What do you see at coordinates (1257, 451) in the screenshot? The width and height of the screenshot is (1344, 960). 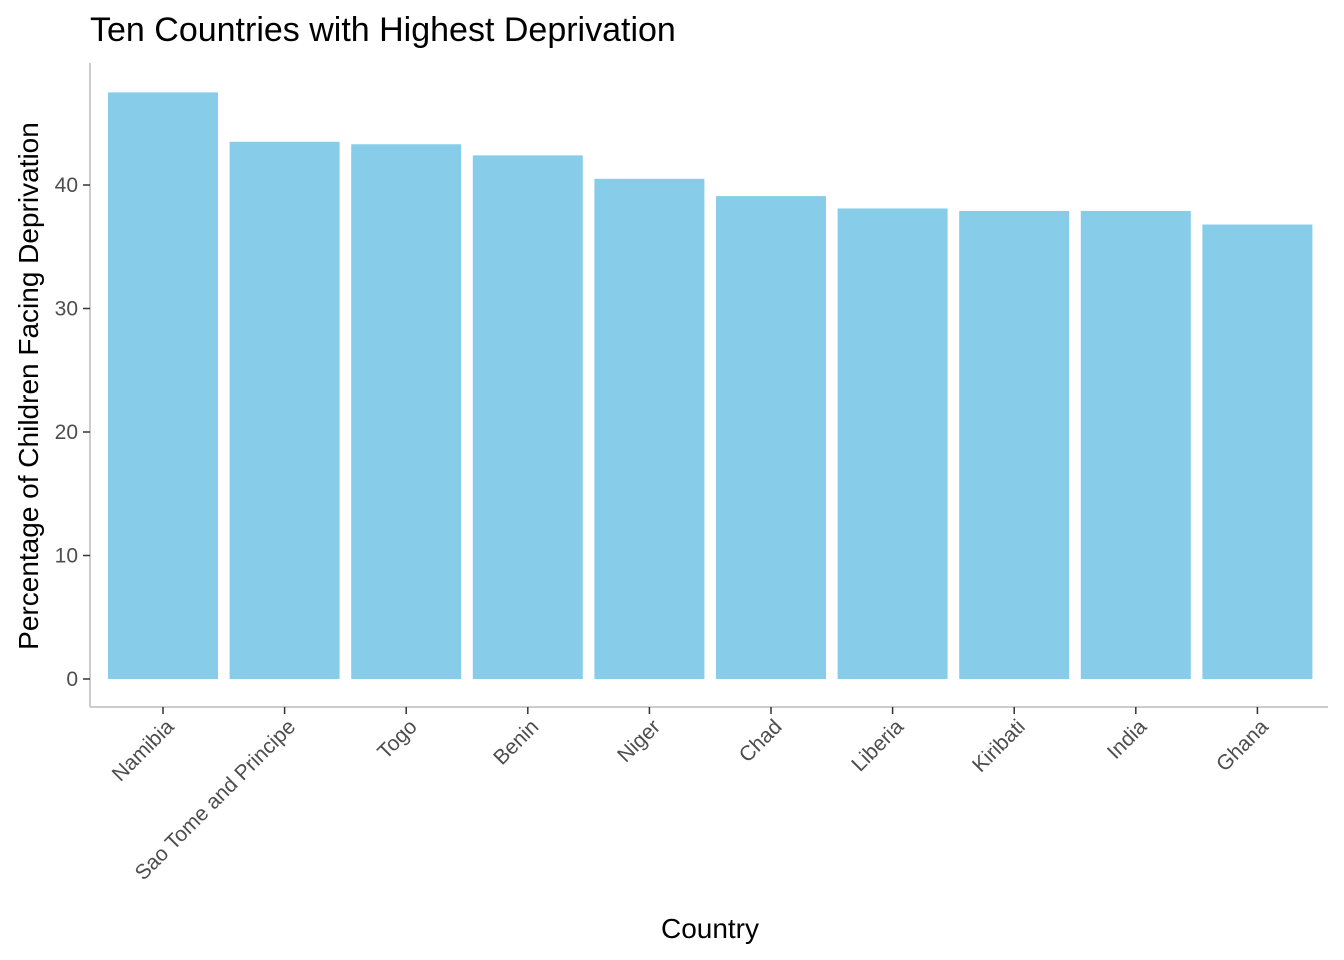 I see `bar-ghana` at bounding box center [1257, 451].